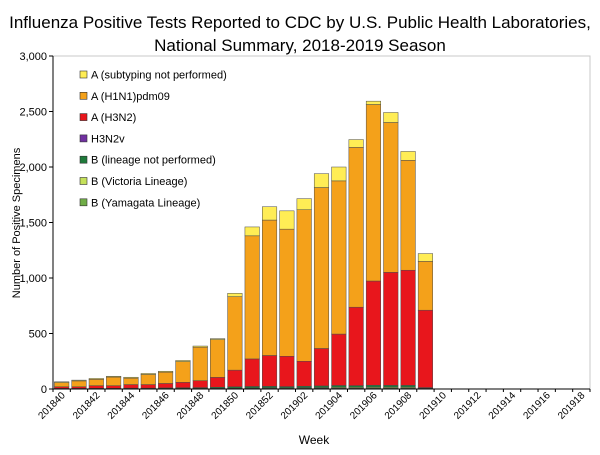 Image resolution: width=600 pixels, height=455 pixels. What do you see at coordinates (200, 364) in the screenshot?
I see `bar-segment-201848-s5` at bounding box center [200, 364].